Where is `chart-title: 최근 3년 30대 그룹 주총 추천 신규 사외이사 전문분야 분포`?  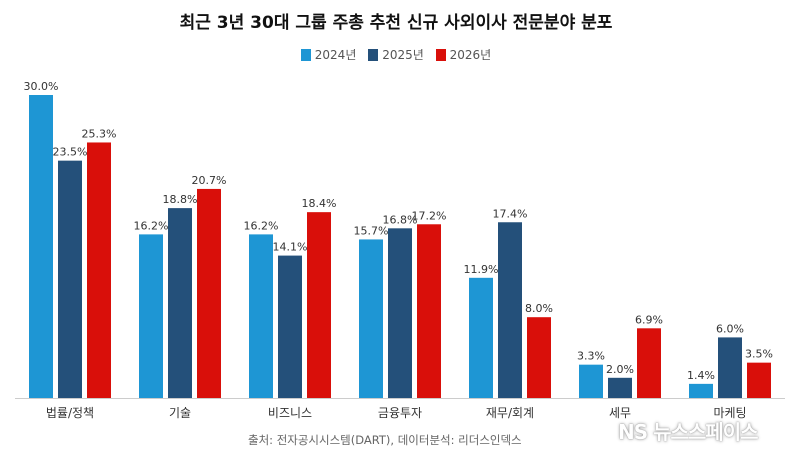 chart-title: 최근 3년 30대 그룹 주총 추천 신규 사외이사 전문분야 분포 is located at coordinates (396, 23).